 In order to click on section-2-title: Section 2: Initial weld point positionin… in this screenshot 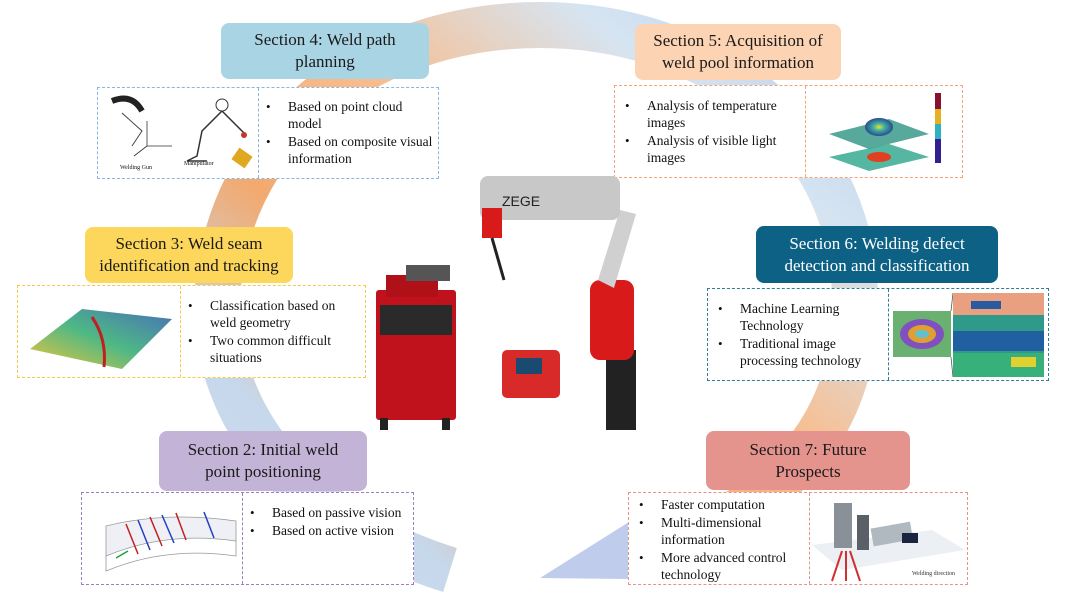, I will do `click(263, 461)`.